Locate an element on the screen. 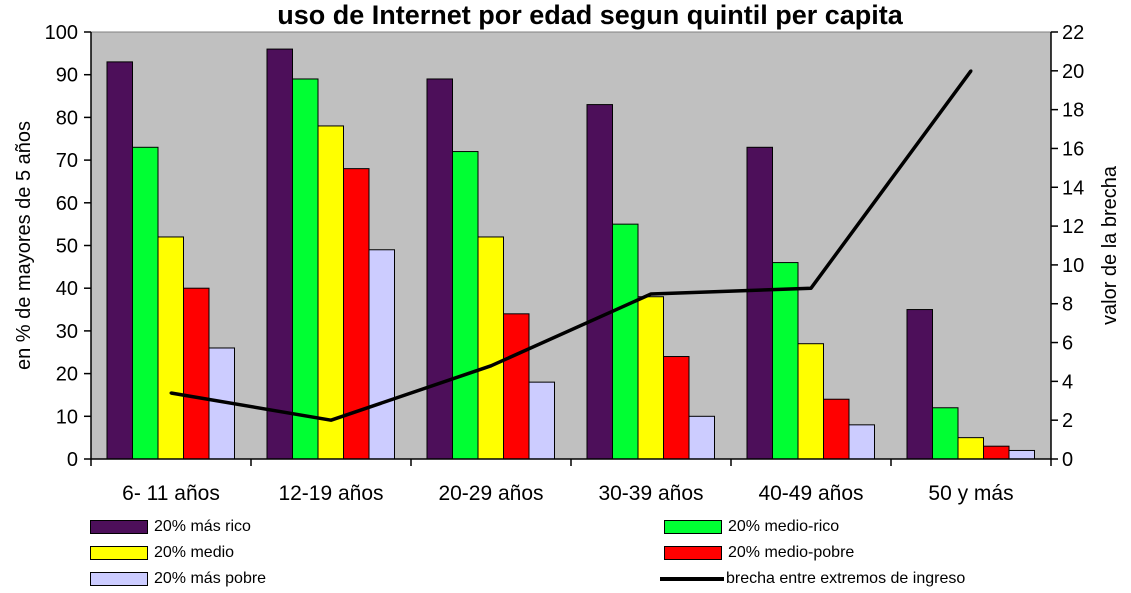  legend-item-medio-rico: 20% medio-rico is located at coordinates (751, 527).